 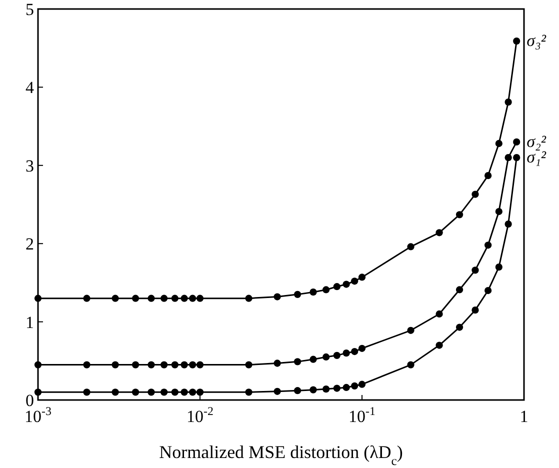 I want to click on y-tick-label: 0, so click(x=30, y=400).